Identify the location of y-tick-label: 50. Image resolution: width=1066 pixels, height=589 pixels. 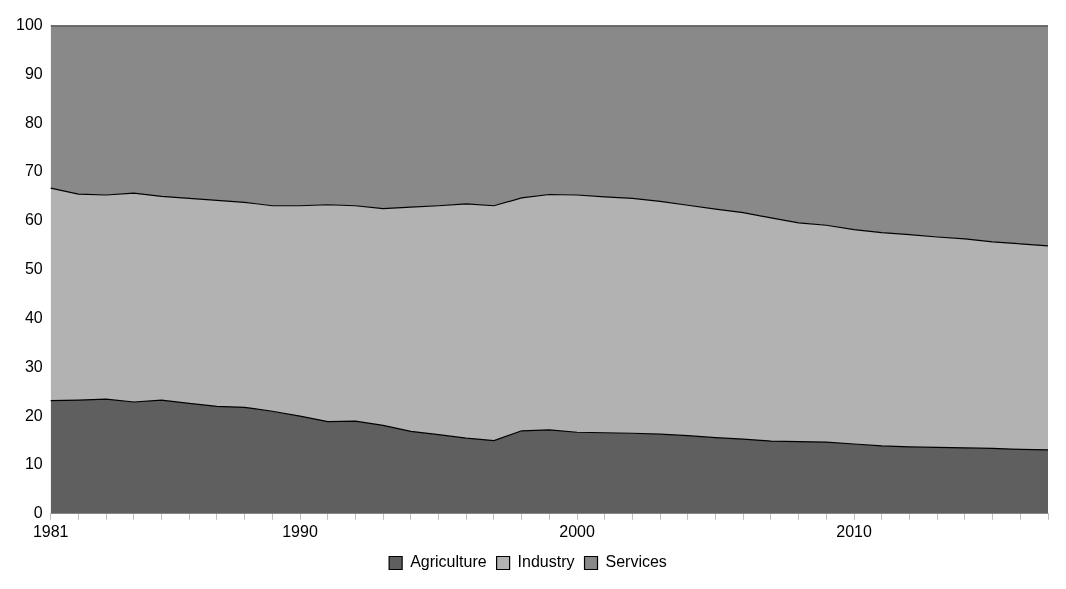
(33, 269).